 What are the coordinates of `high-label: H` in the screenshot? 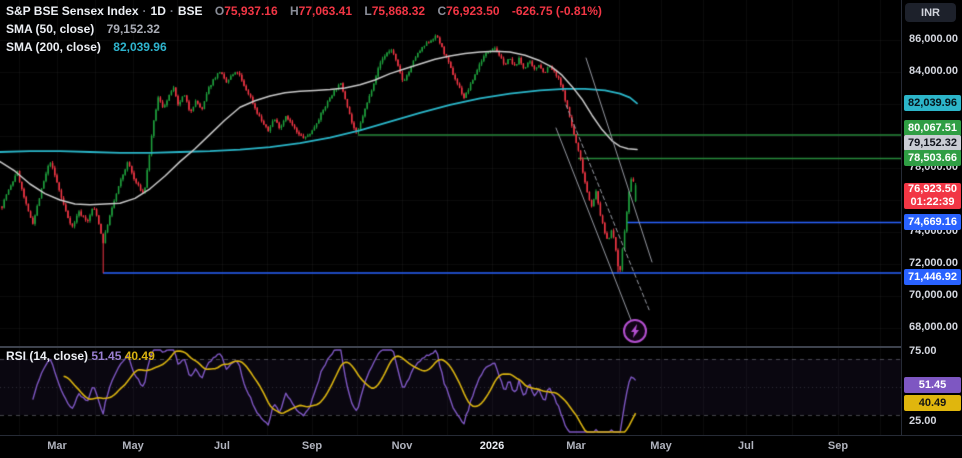 It's located at (294, 11).